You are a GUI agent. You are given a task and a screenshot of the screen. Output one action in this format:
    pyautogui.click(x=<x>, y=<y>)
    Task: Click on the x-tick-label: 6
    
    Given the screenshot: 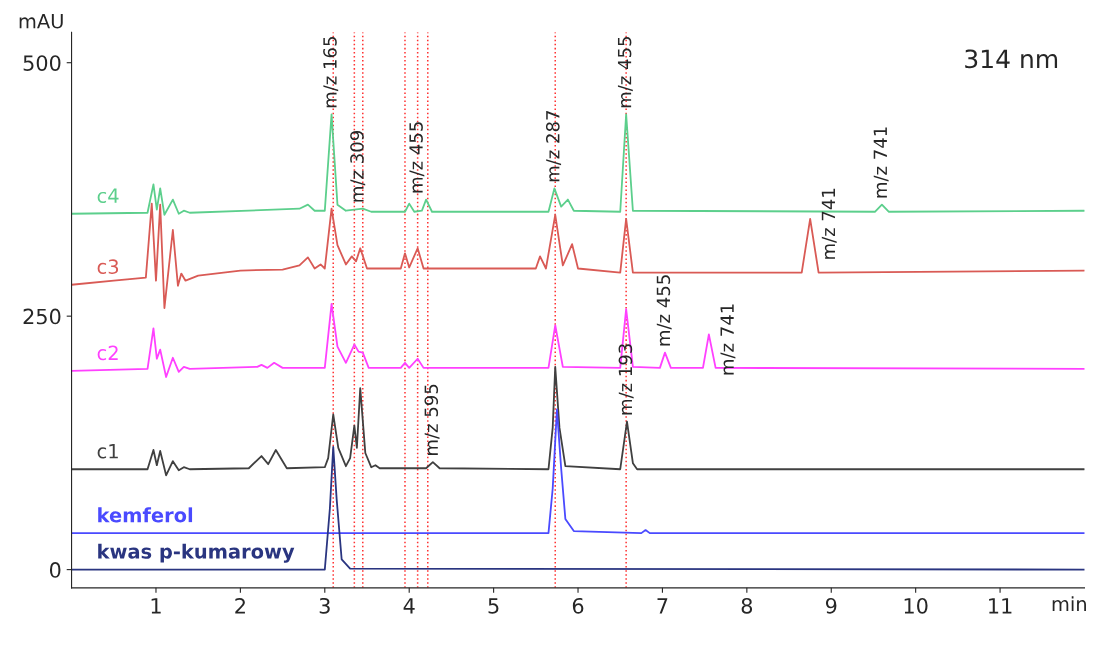 What is the action you would take?
    pyautogui.click(x=578, y=605)
    